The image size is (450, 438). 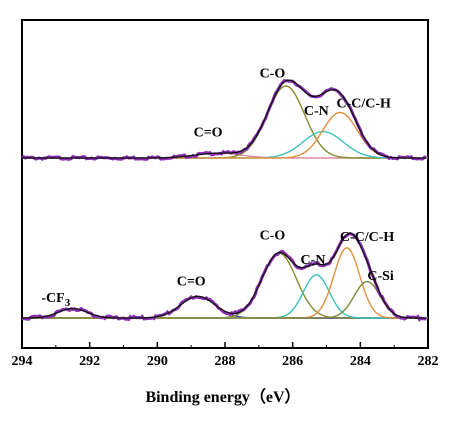 What do you see at coordinates (428, 361) in the screenshot?
I see `x-tick-label: 282` at bounding box center [428, 361].